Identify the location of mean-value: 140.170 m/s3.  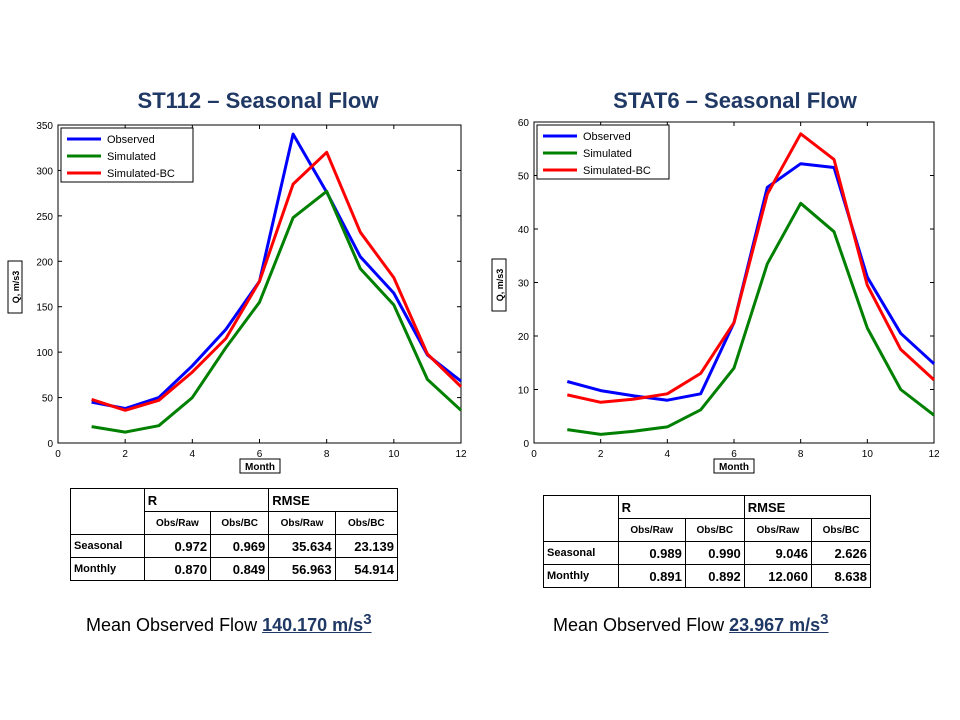
(316, 623).